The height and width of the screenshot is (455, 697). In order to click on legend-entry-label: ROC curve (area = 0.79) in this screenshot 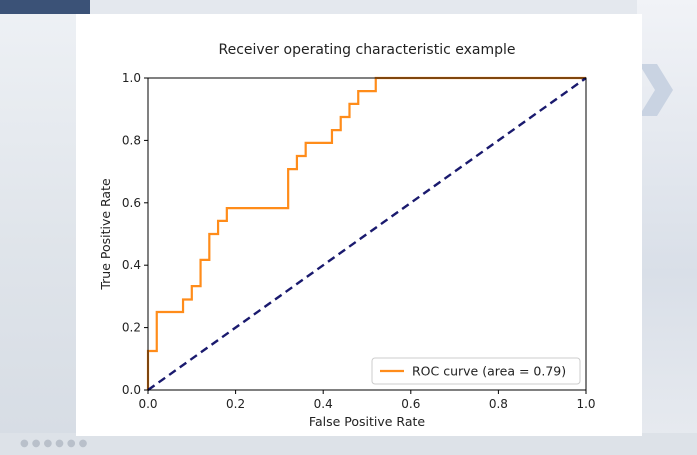, I will do `click(489, 371)`.